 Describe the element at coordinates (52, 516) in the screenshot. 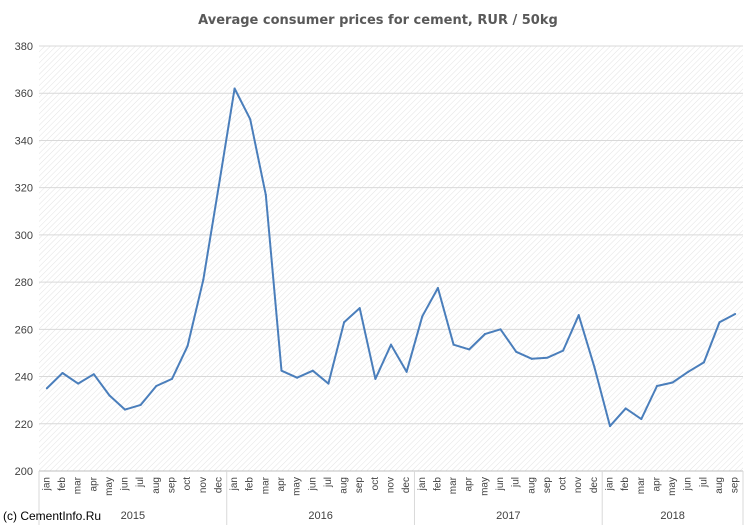

I see `credit-text: (c) CementInfo.Ru` at that location.